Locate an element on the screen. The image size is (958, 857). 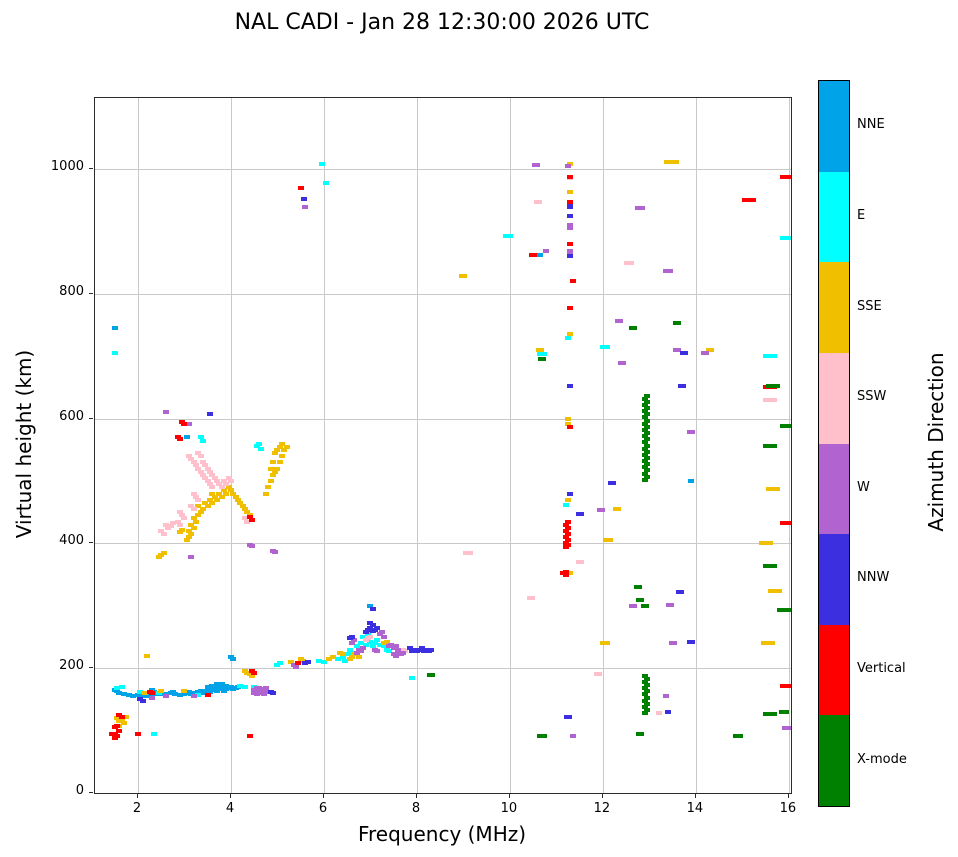
colorbar-band-nne is located at coordinates (834, 126).